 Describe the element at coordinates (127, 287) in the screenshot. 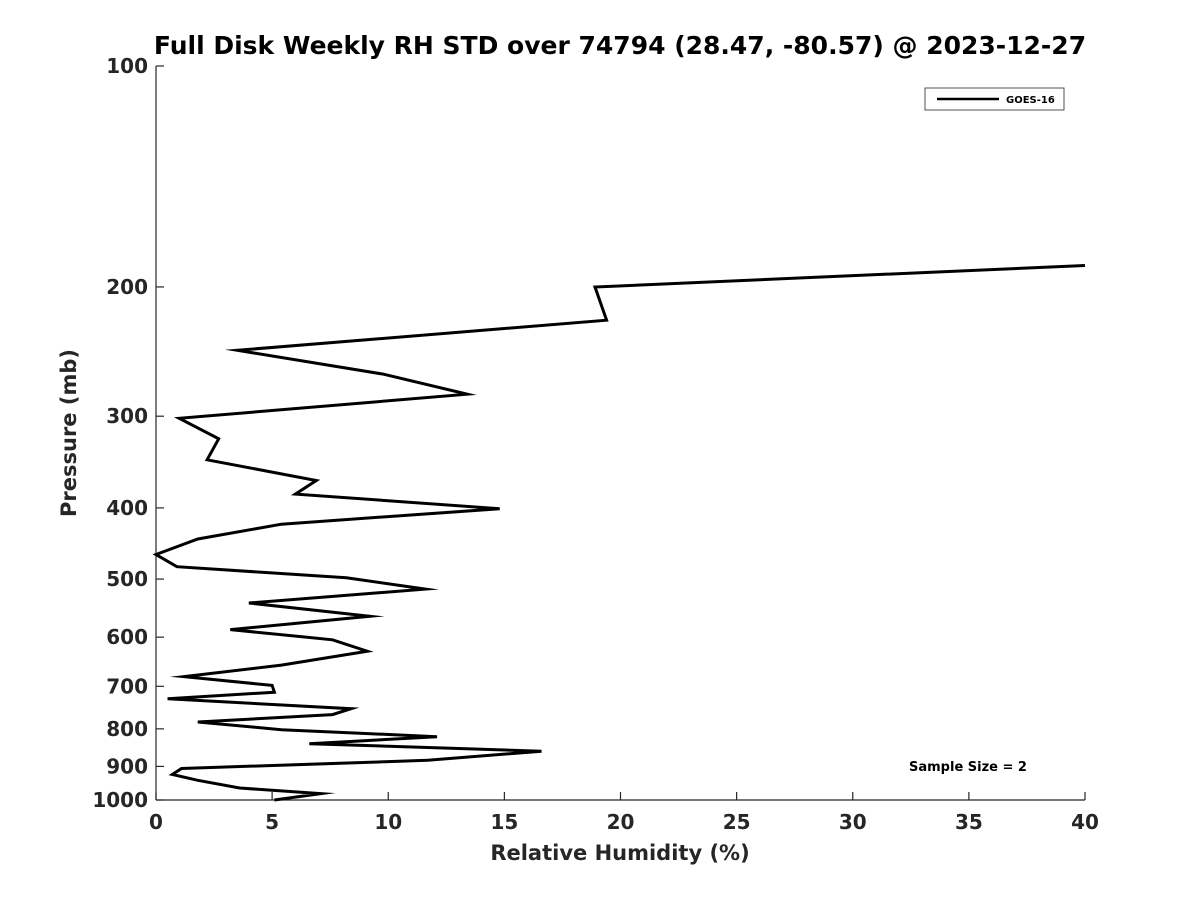

I see `y-tick-label: 200` at that location.